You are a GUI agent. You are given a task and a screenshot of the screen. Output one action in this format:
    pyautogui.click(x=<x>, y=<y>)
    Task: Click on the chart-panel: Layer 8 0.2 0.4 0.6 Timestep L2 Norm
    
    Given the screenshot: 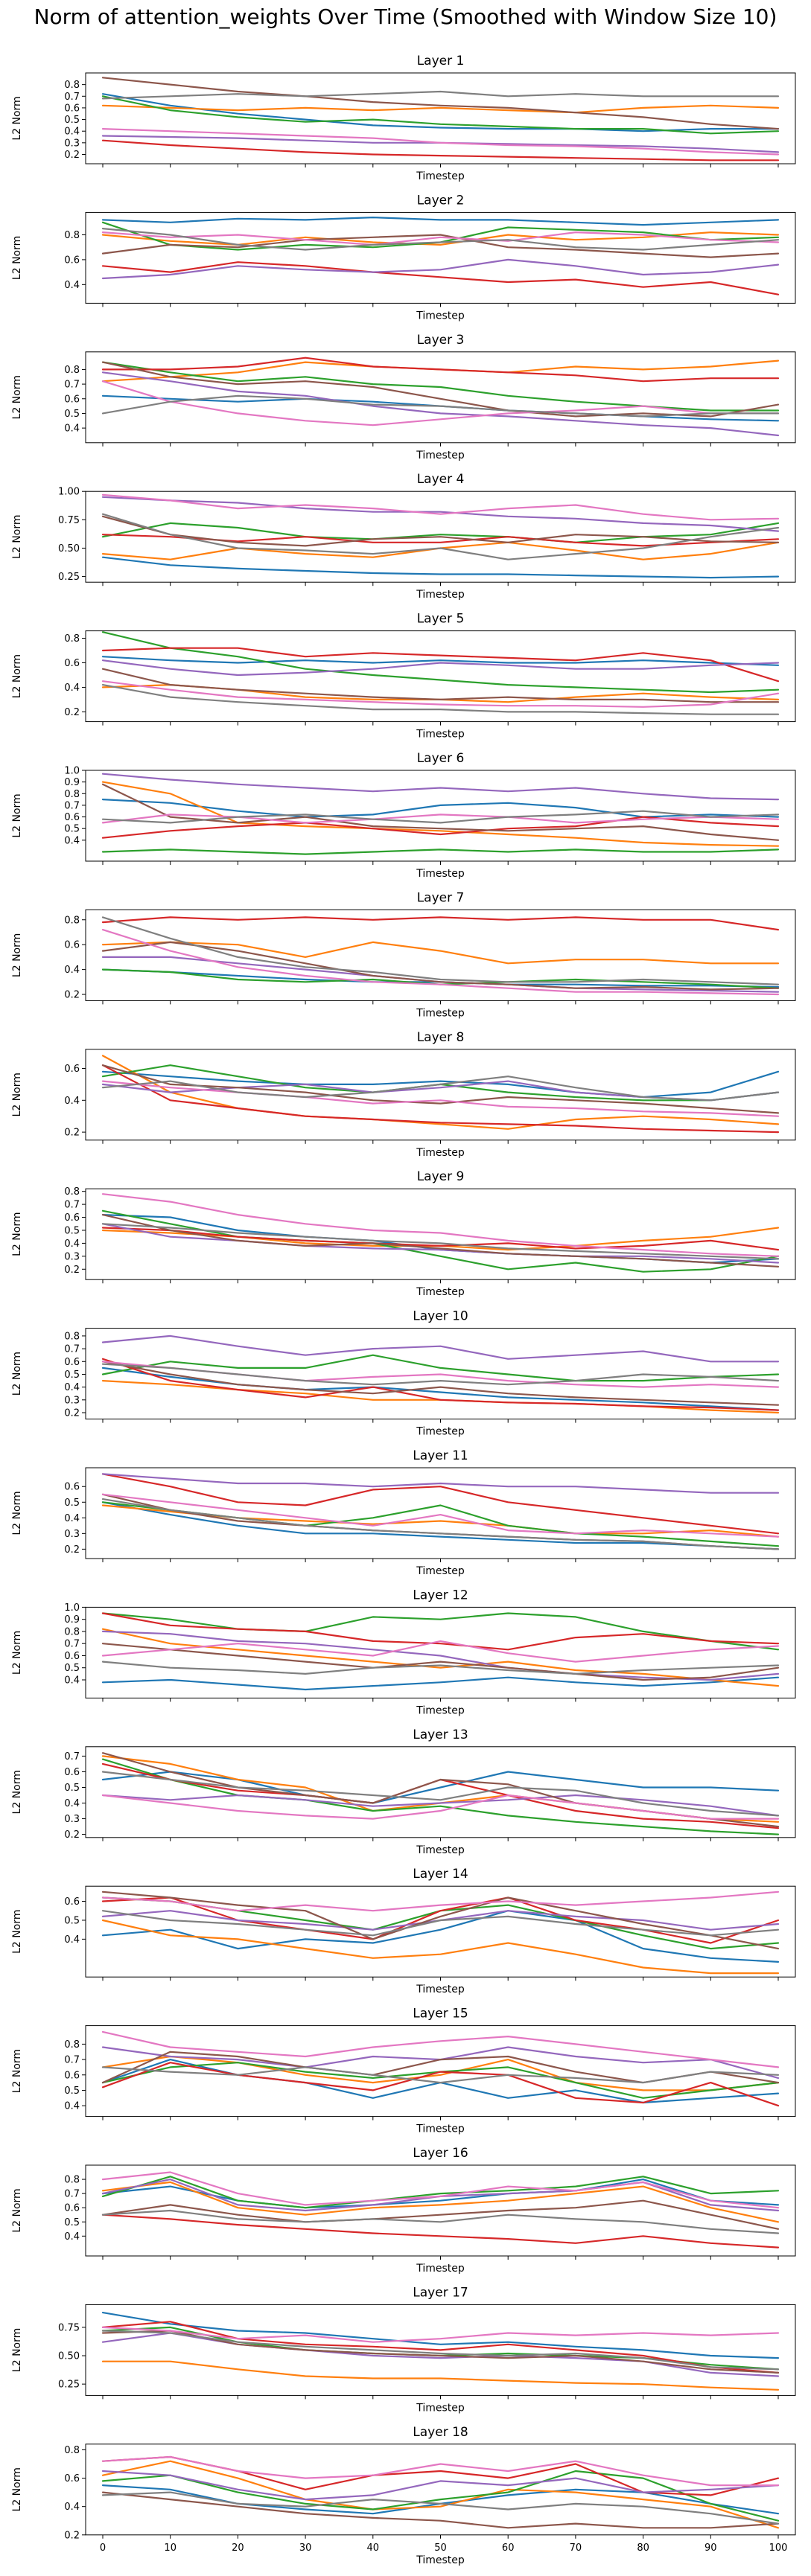 What is the action you would take?
    pyautogui.click(x=404, y=1094)
    